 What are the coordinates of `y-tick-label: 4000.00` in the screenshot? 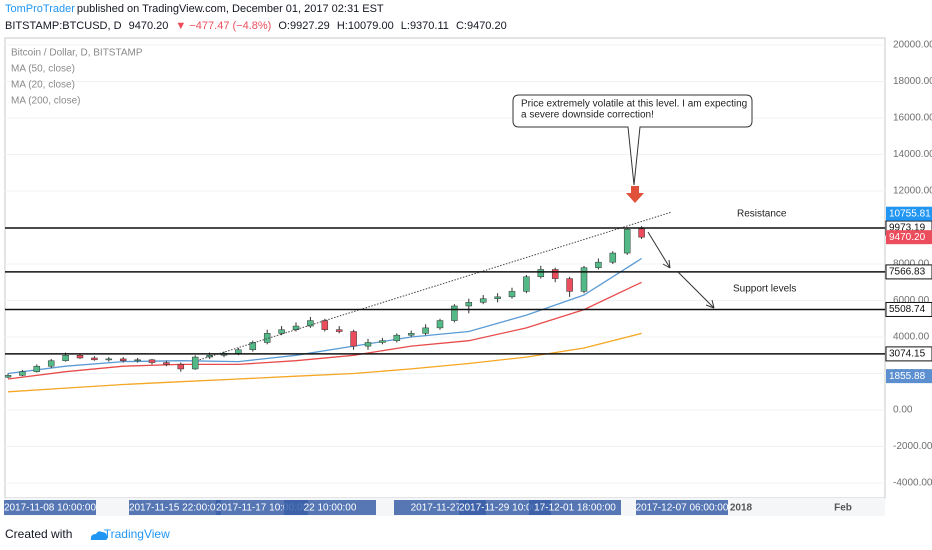 It's located at (911, 337).